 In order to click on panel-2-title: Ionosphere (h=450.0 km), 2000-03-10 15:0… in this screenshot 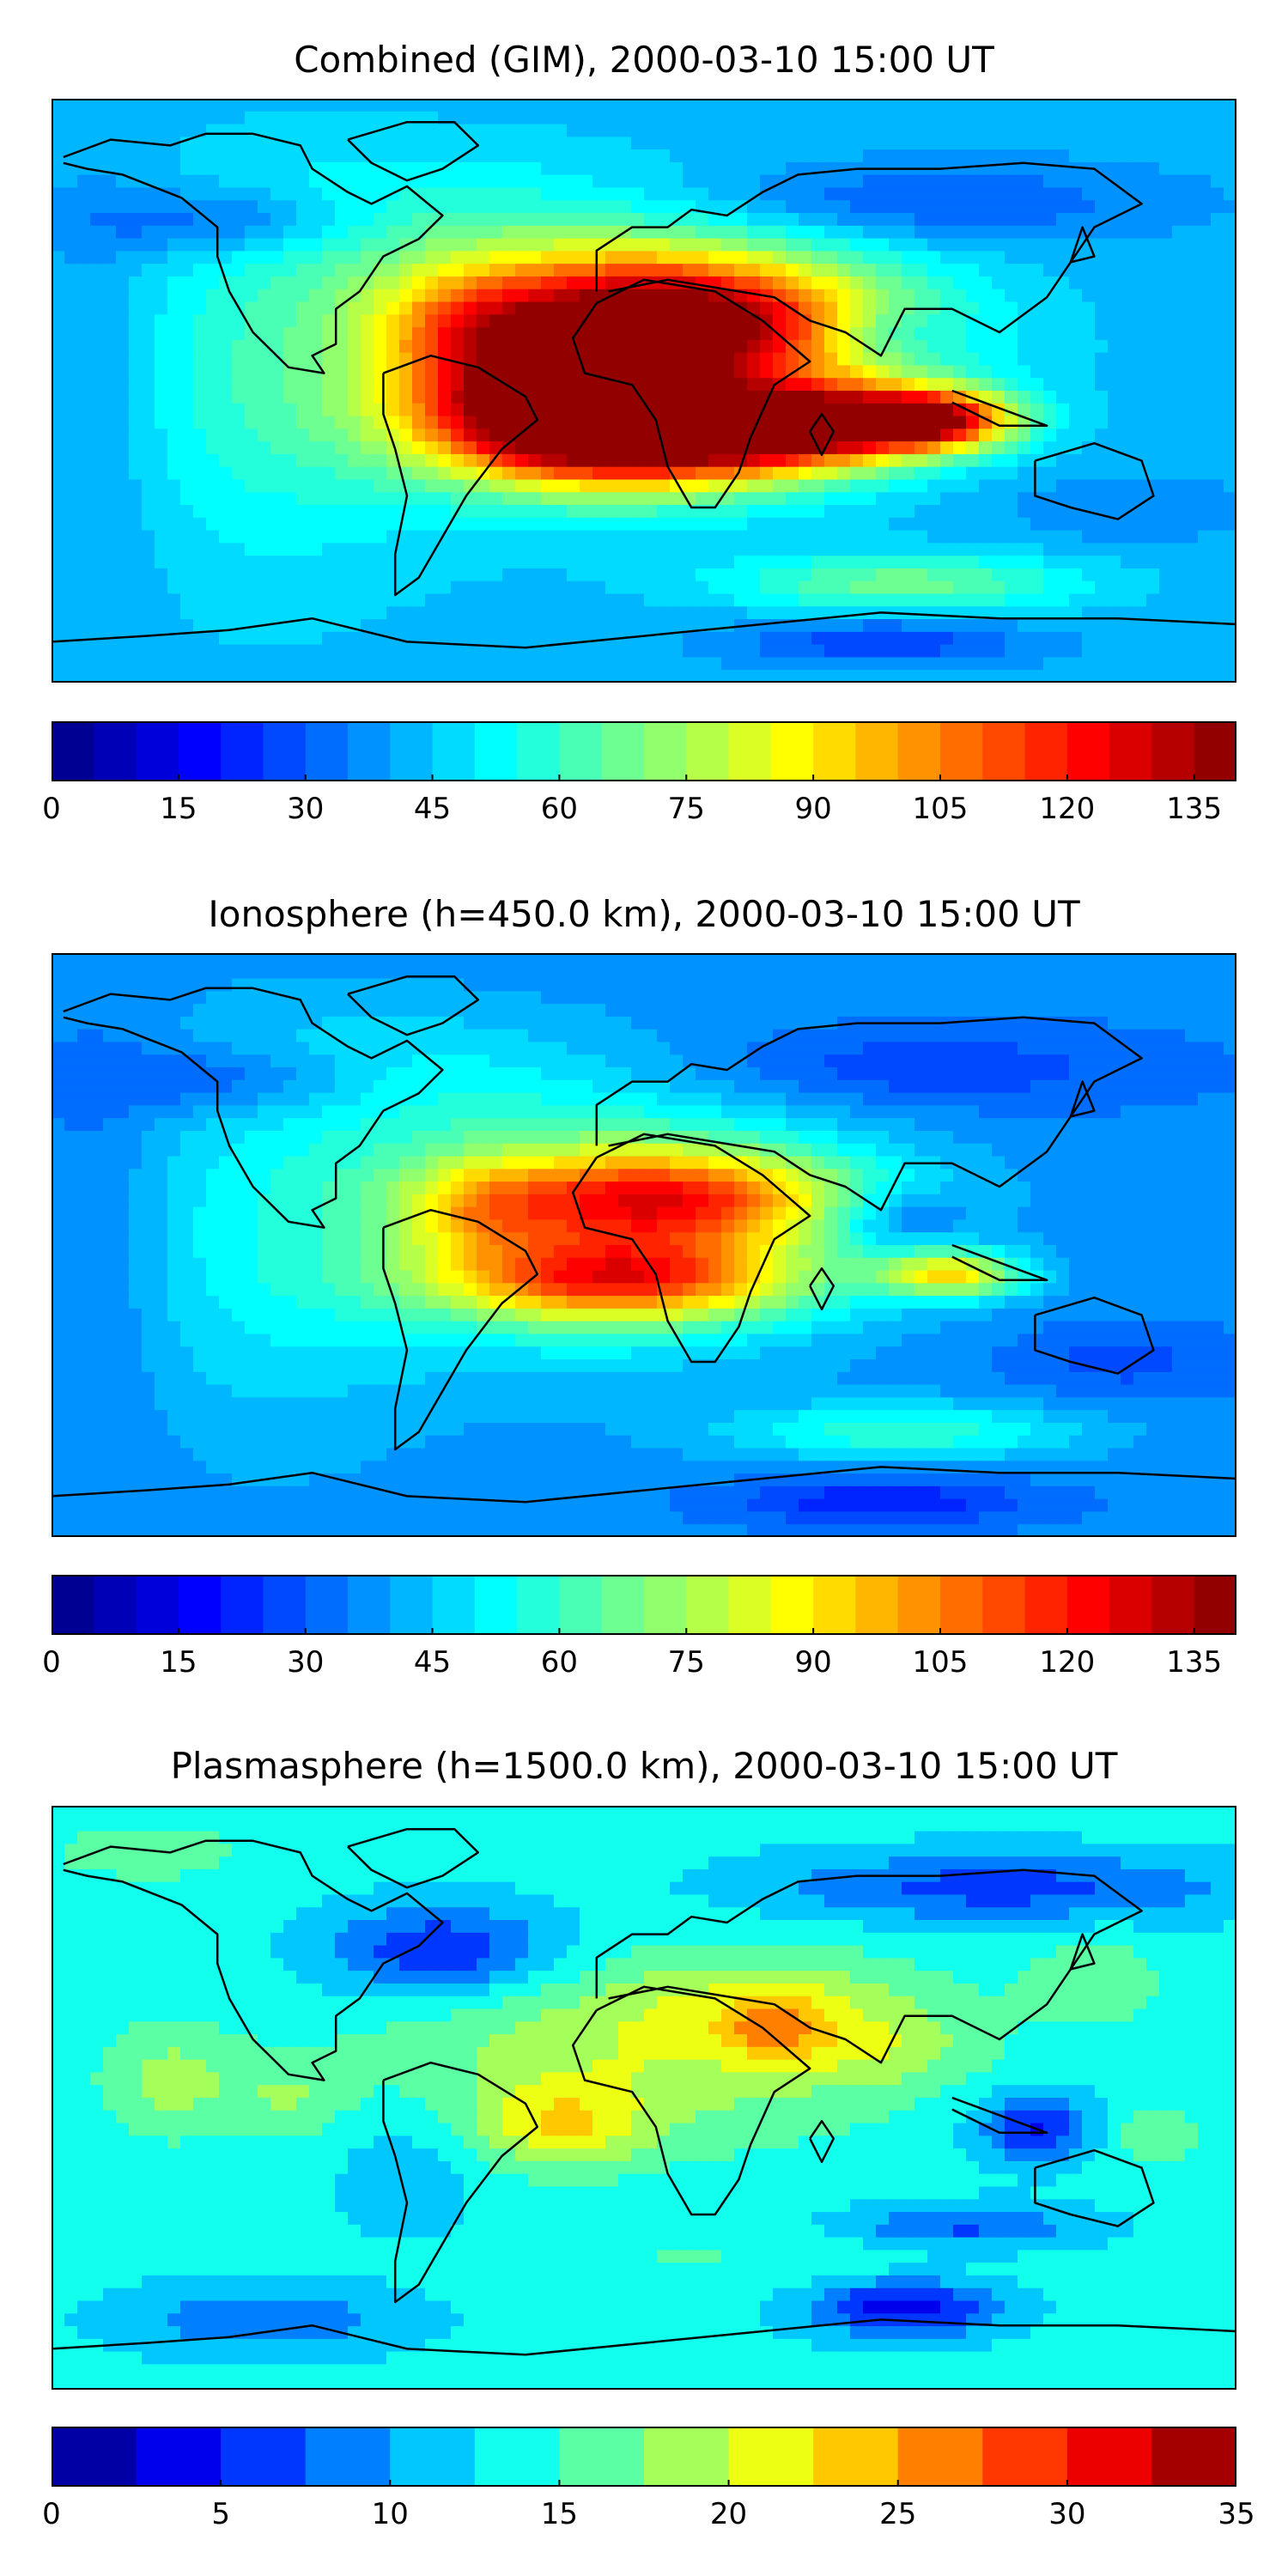, I will do `click(644, 914)`.